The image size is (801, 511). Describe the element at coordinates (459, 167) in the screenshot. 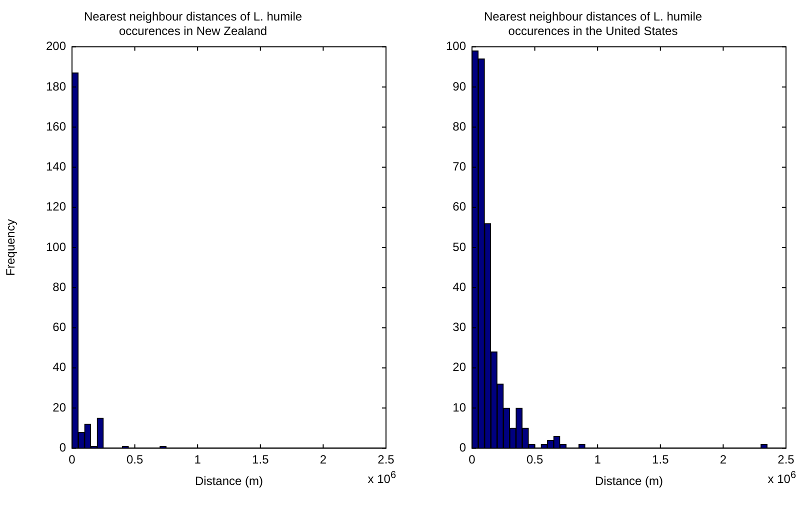

I see `y-tick-label: 70` at that location.